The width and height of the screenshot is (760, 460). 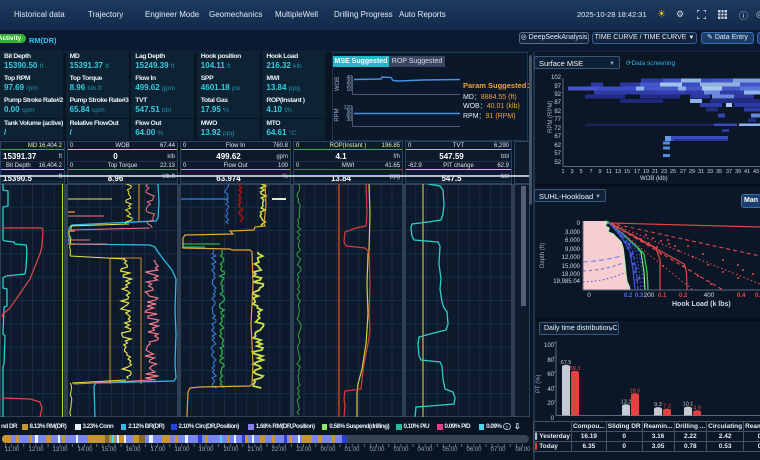 I want to click on svg-text: 59.3, so click(x=575, y=369).